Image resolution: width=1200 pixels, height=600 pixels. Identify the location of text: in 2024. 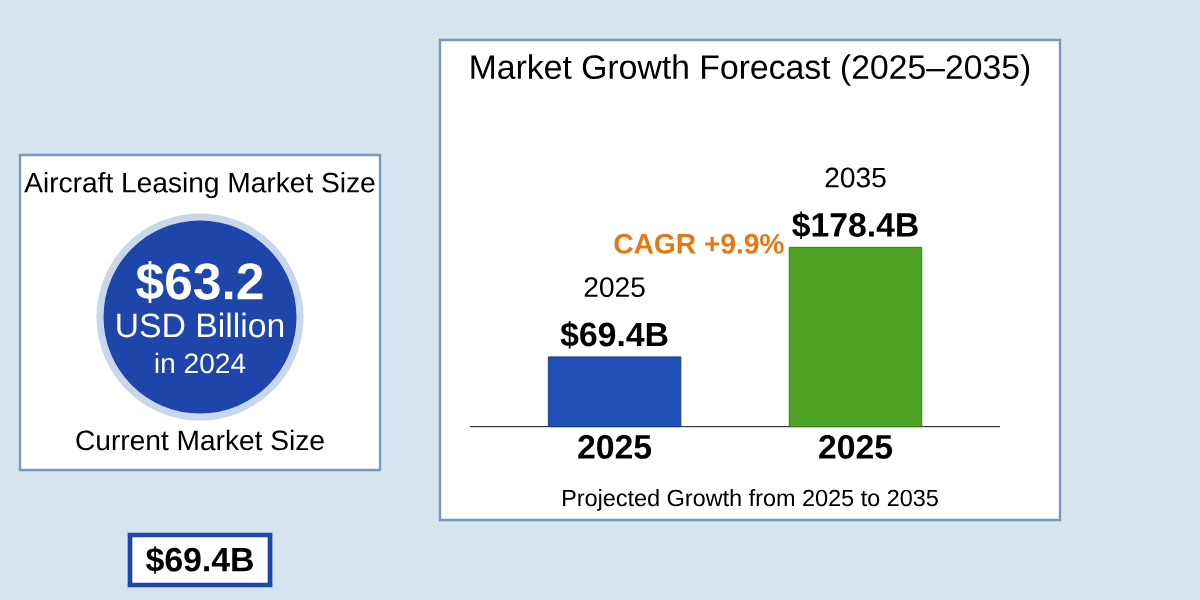
(200, 363).